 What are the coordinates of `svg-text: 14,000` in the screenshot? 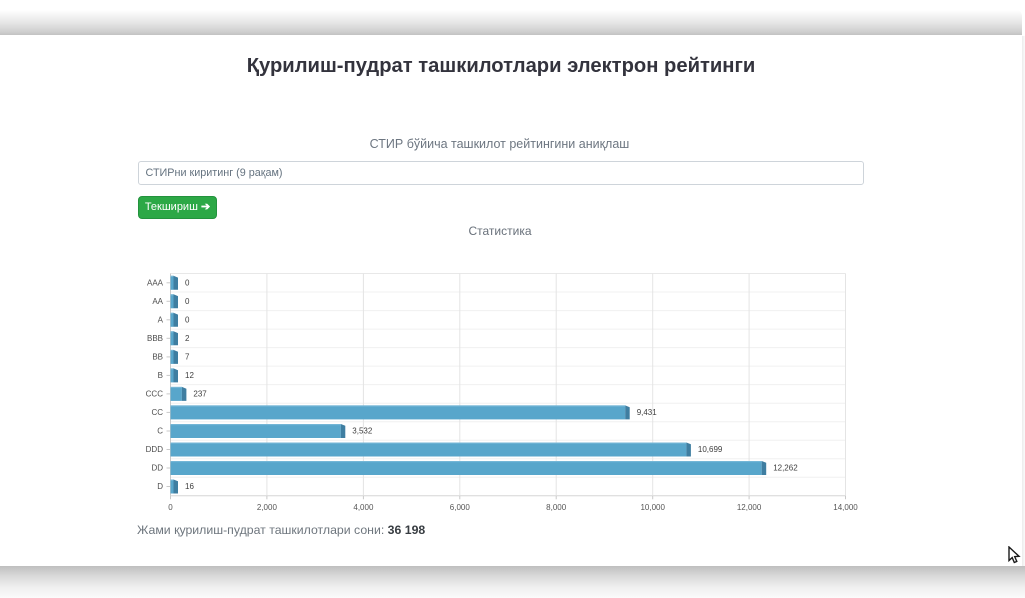 It's located at (845, 507).